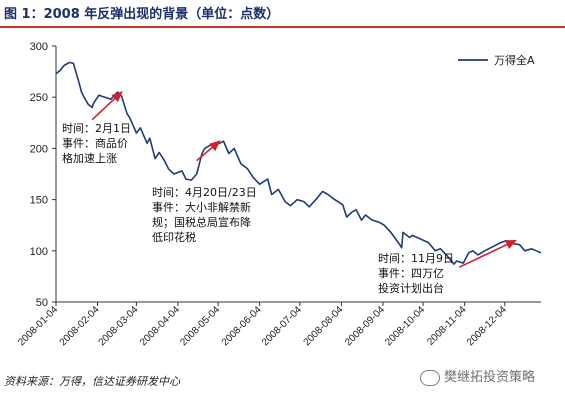 The width and height of the screenshot is (565, 400). What do you see at coordinates (200, 326) in the screenshot?
I see `x-tick-label: 2008-05-04` at bounding box center [200, 326].